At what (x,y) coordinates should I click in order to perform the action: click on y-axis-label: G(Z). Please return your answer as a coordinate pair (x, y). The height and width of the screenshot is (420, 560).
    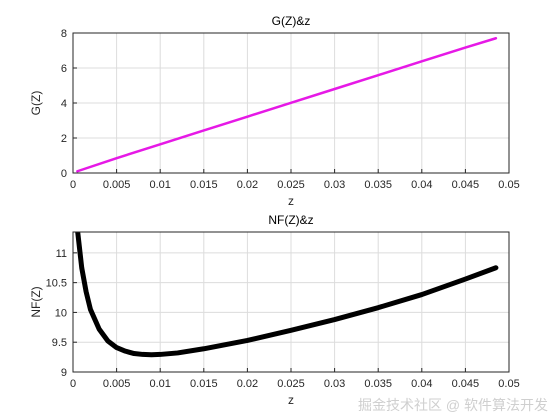
    Looking at the image, I should click on (36, 103).